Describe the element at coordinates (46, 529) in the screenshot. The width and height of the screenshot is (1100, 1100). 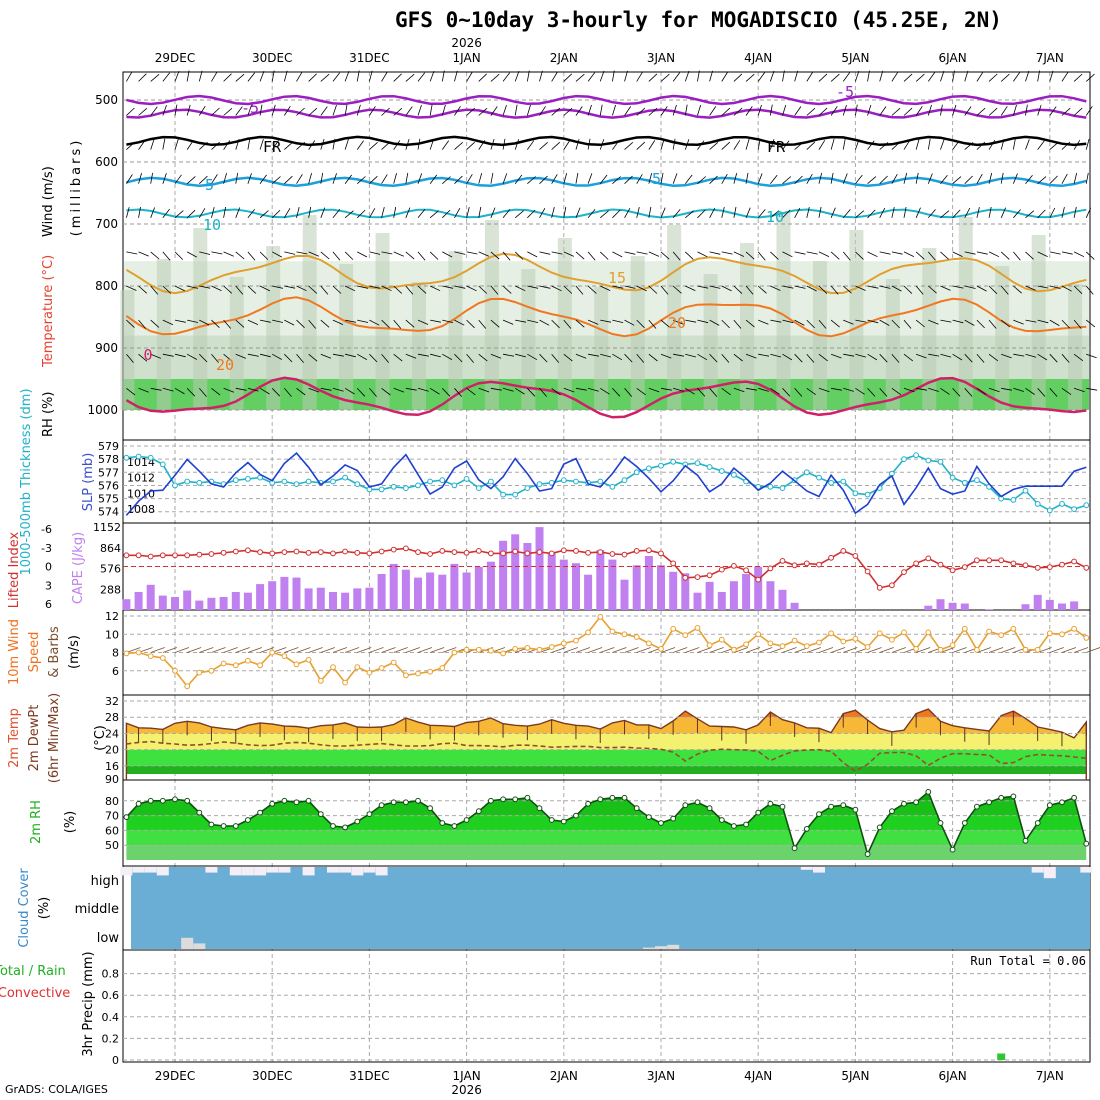
I see `li-tick-label: -6` at that location.